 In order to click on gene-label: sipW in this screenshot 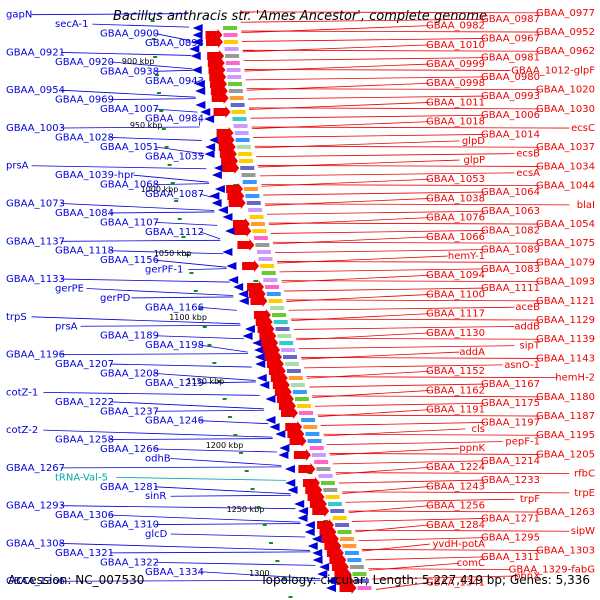, I will do `click(583, 531)`.